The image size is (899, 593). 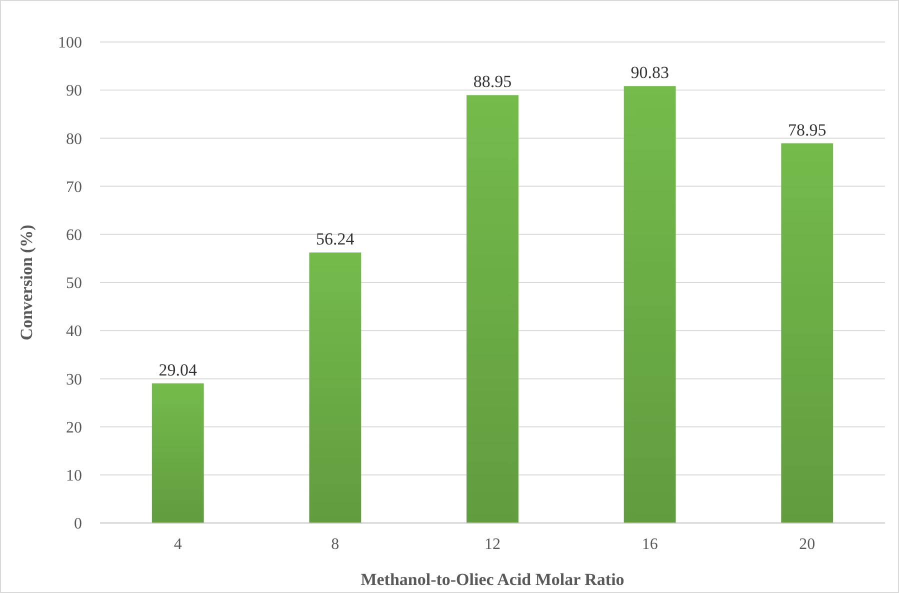 I want to click on y-tick-label: 20, so click(x=74, y=427).